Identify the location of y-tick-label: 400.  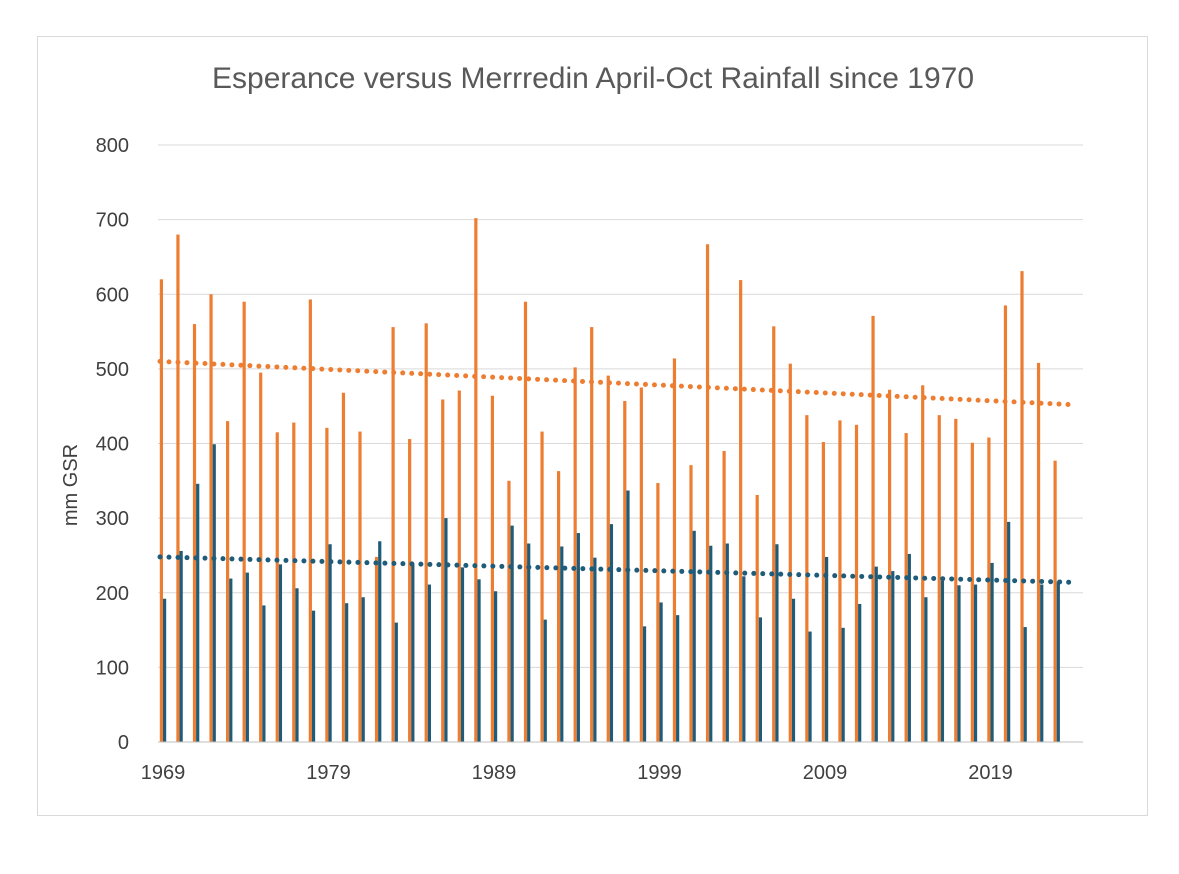
(112, 445).